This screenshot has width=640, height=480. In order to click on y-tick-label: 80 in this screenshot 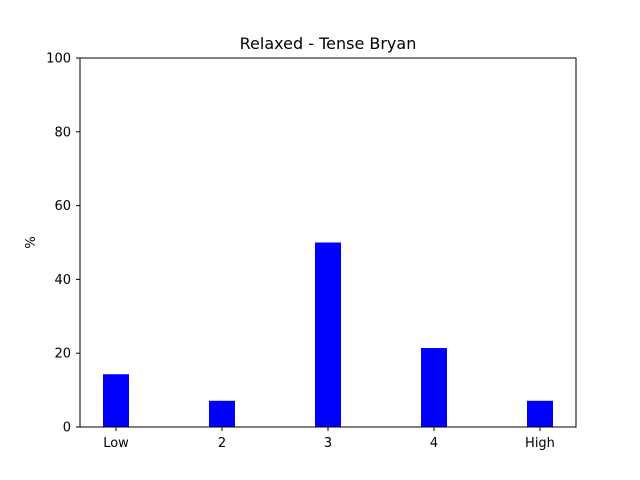, I will do `click(62, 132)`.